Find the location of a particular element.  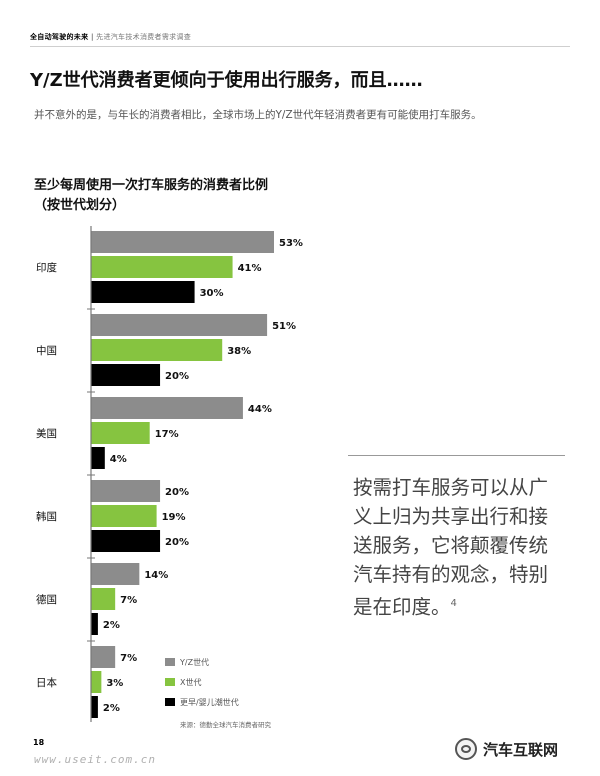

watermark-brand-text: 汽车互联网 is located at coordinates (521, 749).